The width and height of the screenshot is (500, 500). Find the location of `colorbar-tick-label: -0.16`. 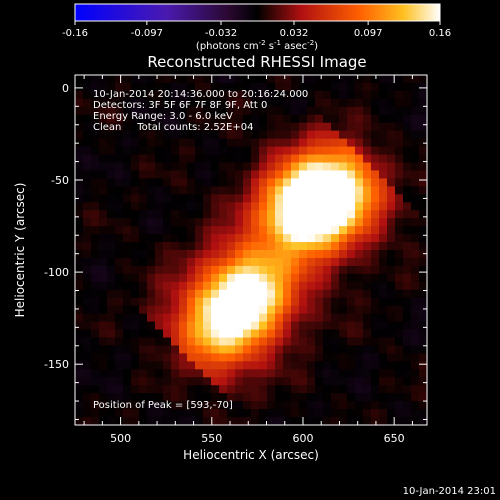

colorbar-tick-label: -0.16 is located at coordinates (75, 33).